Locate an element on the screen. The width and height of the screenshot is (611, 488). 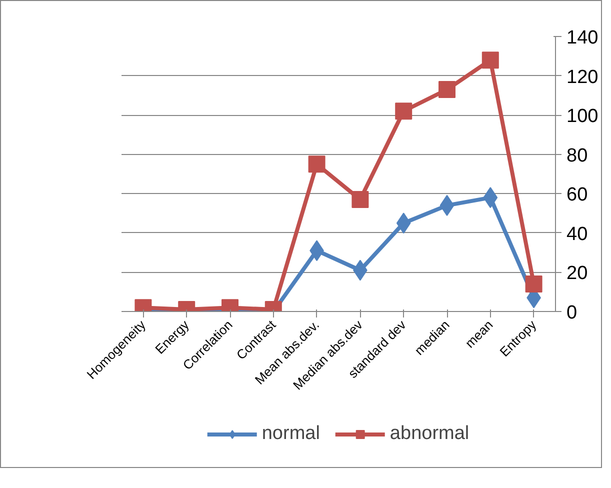
y-tick-label: 40 is located at coordinates (577, 234).